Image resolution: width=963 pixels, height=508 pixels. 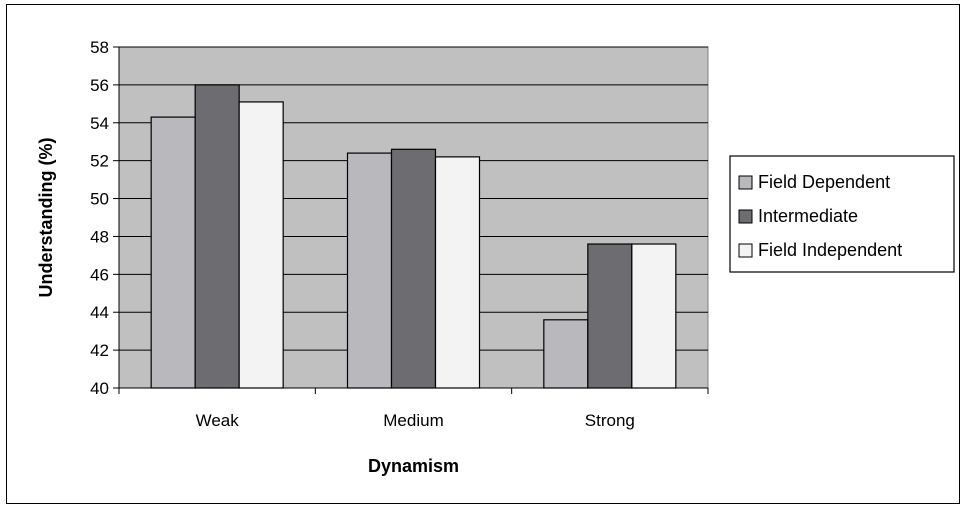 What do you see at coordinates (99, 47) in the screenshot?
I see `y-tick-label: 58` at bounding box center [99, 47].